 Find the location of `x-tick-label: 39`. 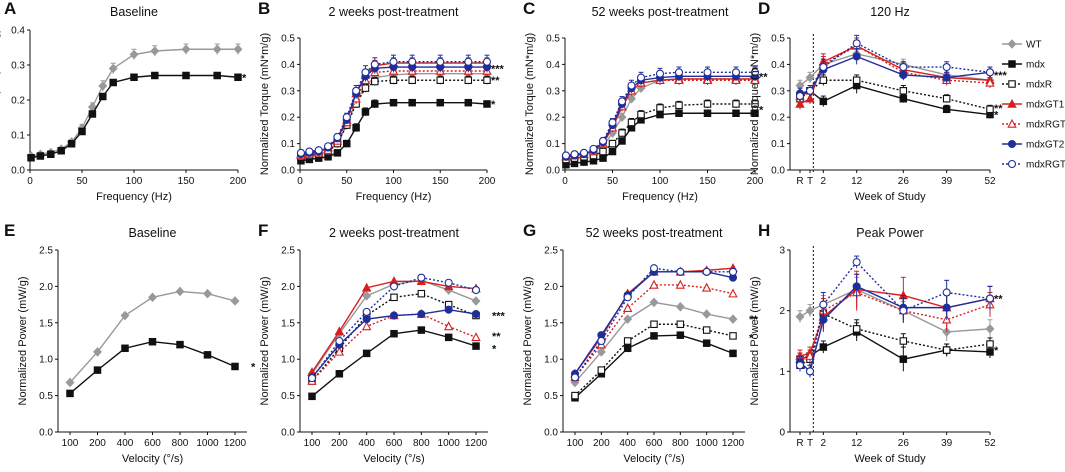

x-tick-label: 39 is located at coordinates (947, 181).